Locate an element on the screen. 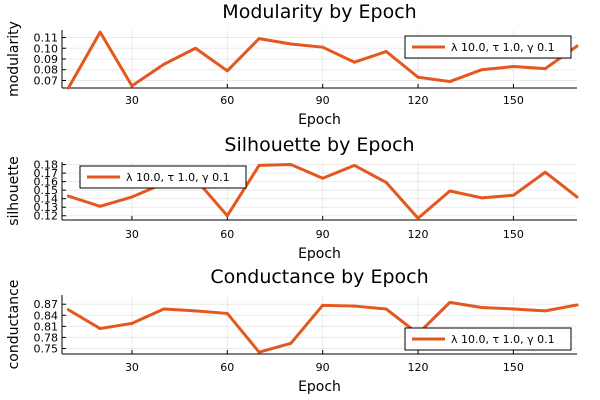  y-tick-label: 0.81 is located at coordinates (46, 326).